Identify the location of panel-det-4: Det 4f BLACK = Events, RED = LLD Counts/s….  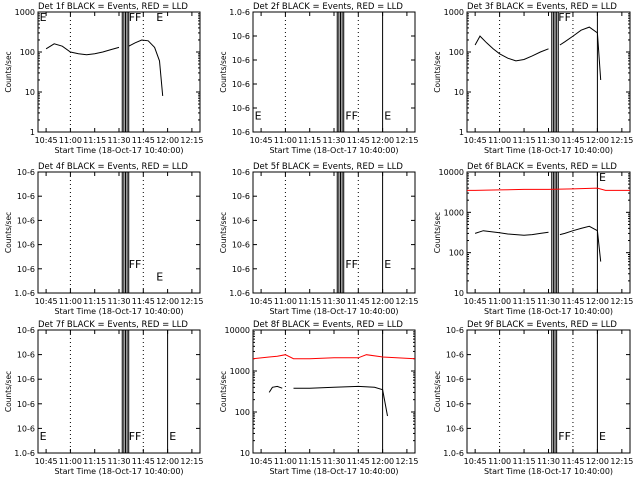
(103, 239).